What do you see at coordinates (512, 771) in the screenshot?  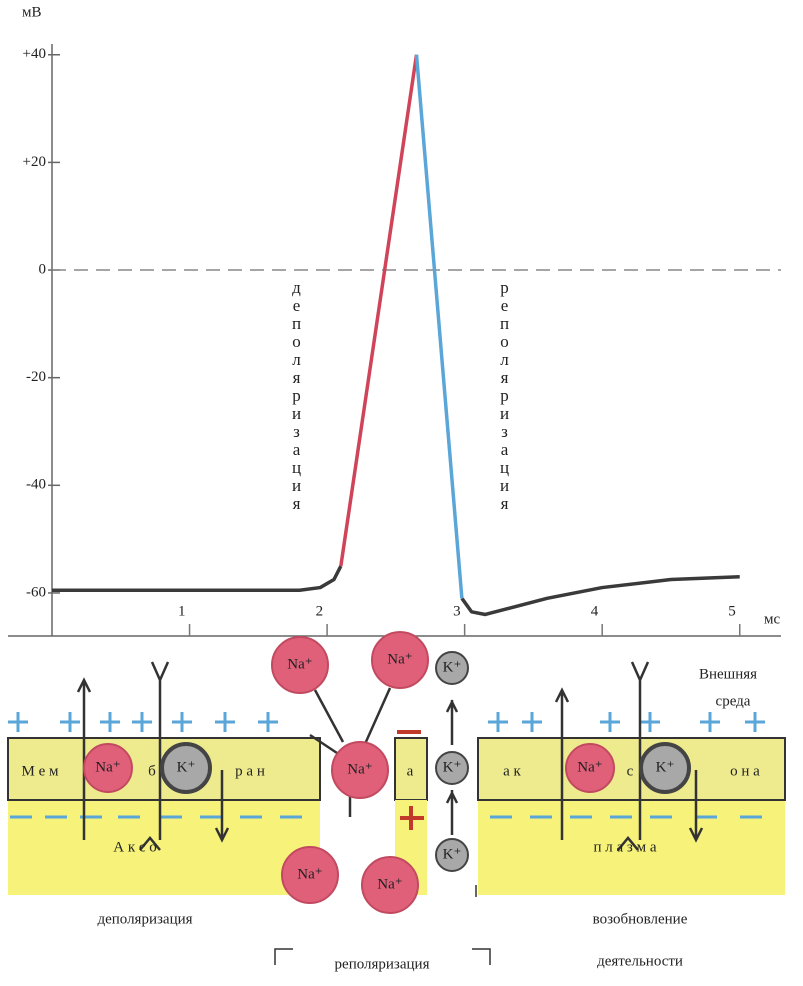 I see `membrane-text: а к` at bounding box center [512, 771].